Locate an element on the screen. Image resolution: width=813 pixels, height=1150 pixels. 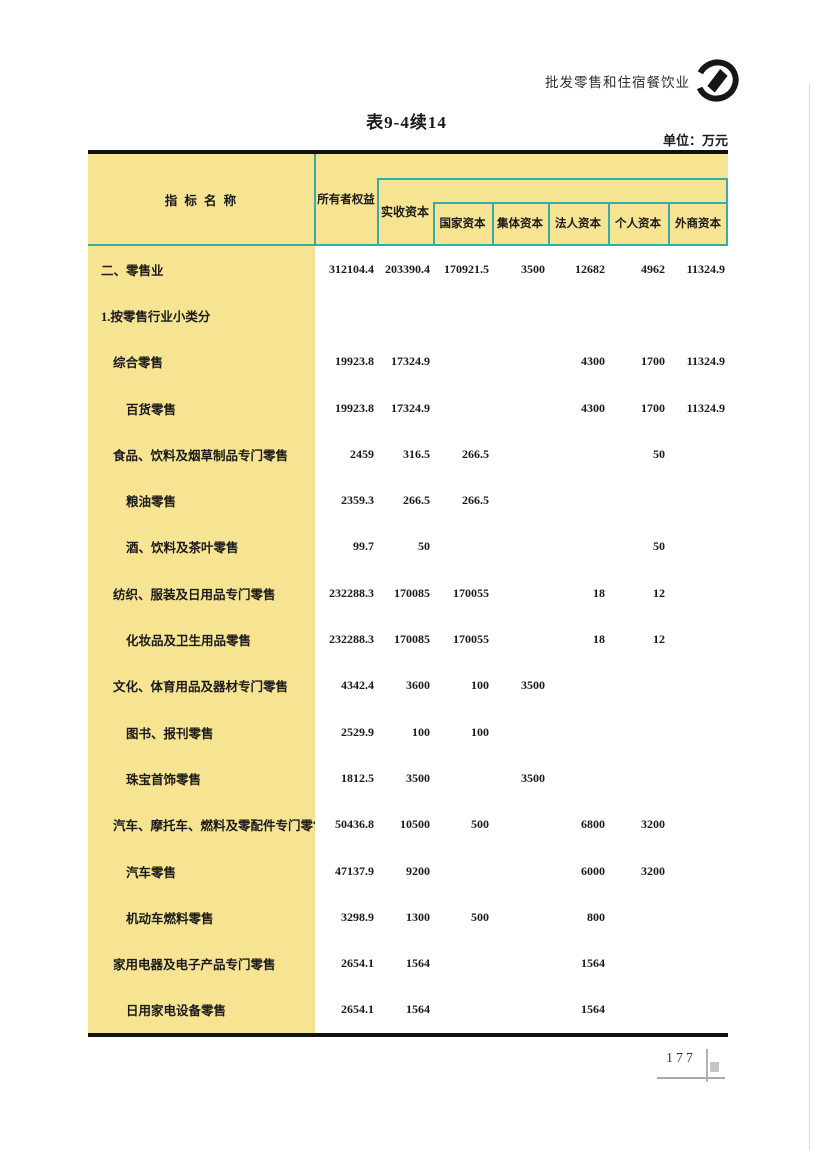
table-row: 粮油零售 2359.3 266.5 266.5 is located at coordinates (408, 500).